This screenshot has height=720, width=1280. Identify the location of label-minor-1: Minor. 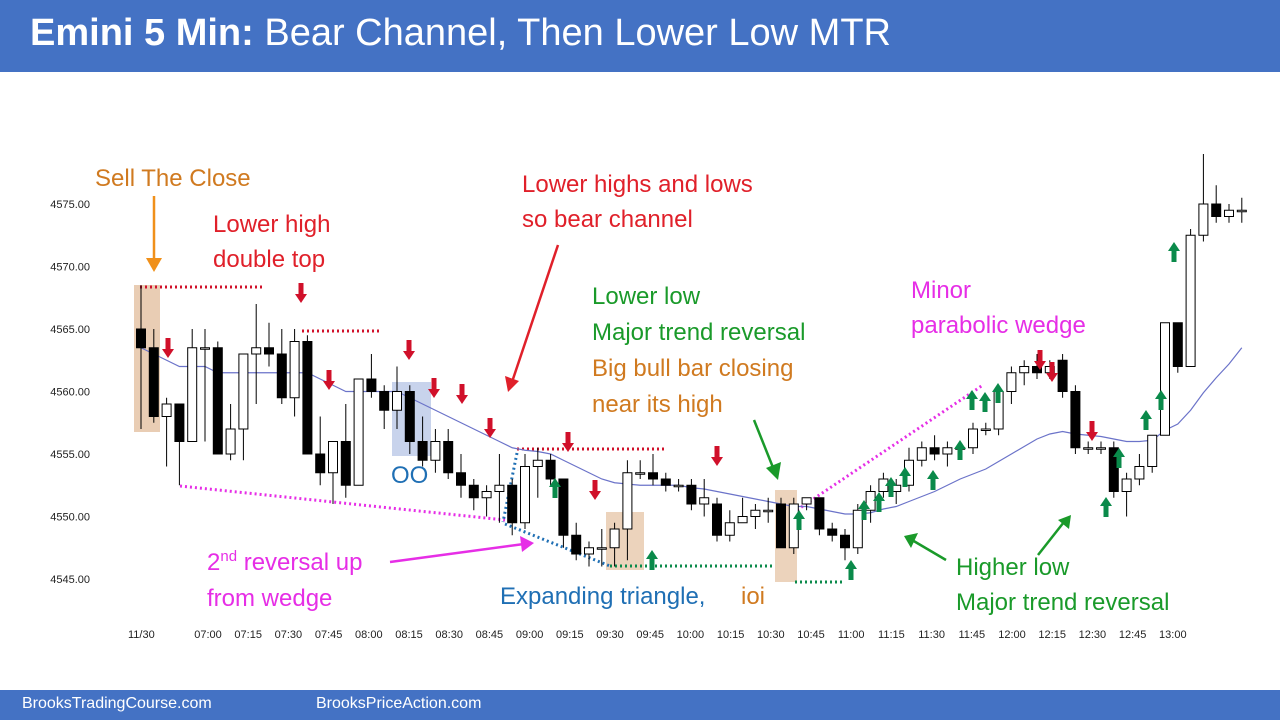
(941, 290).